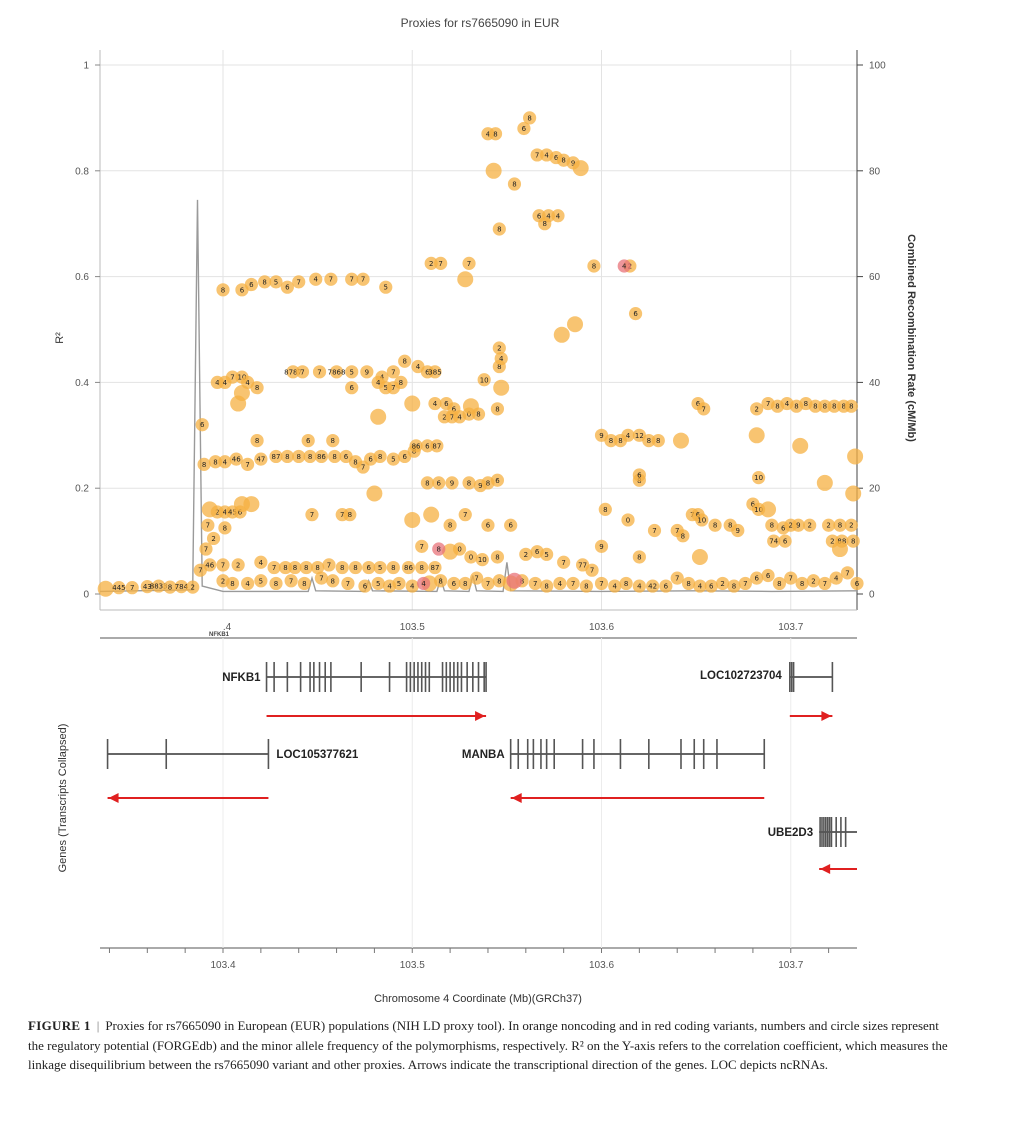  I want to click on noncoding-proxy-point: 8833, so click(159, 586).